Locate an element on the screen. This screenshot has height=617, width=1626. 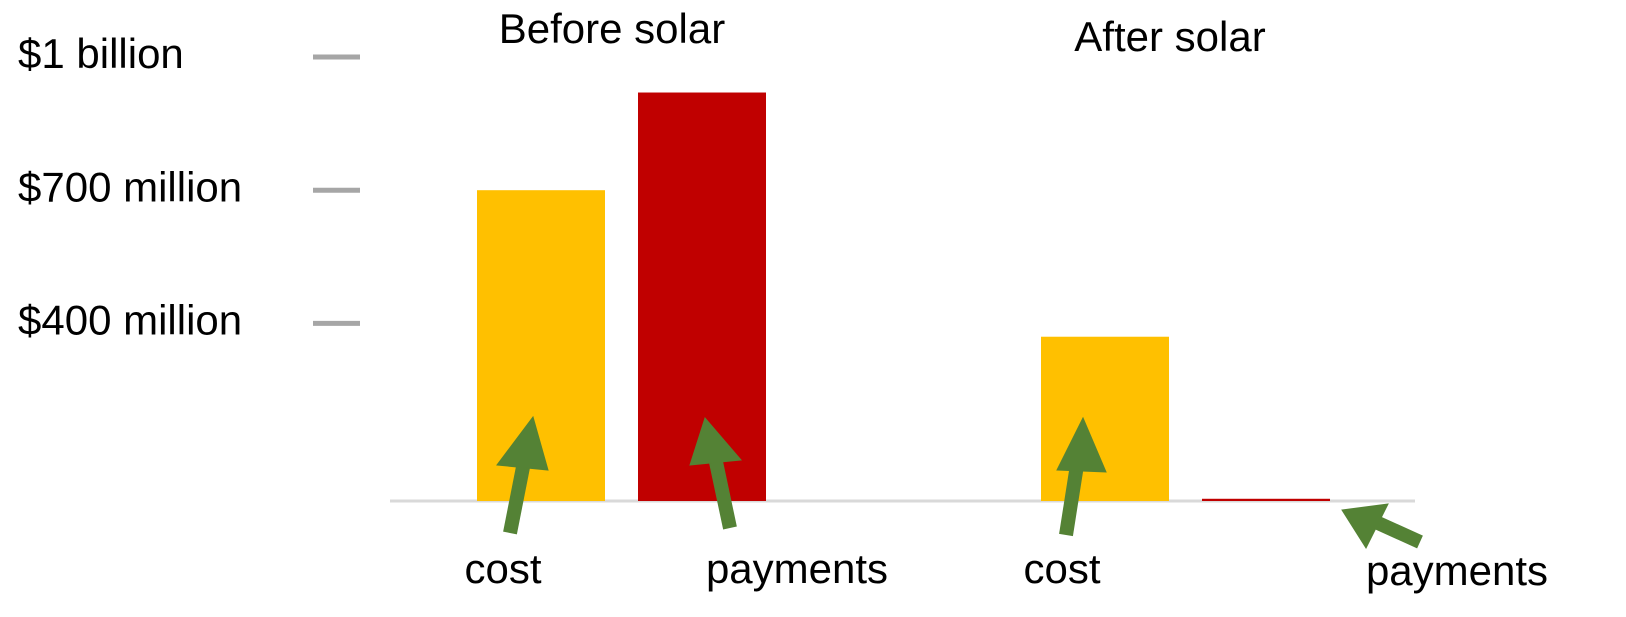
y-tick-label: $700 million is located at coordinates (130, 186).